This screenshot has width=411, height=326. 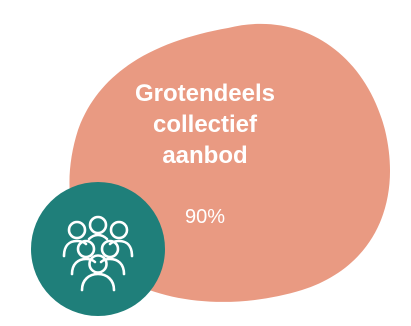 I want to click on group-of-people-icon, so click(x=98, y=253).